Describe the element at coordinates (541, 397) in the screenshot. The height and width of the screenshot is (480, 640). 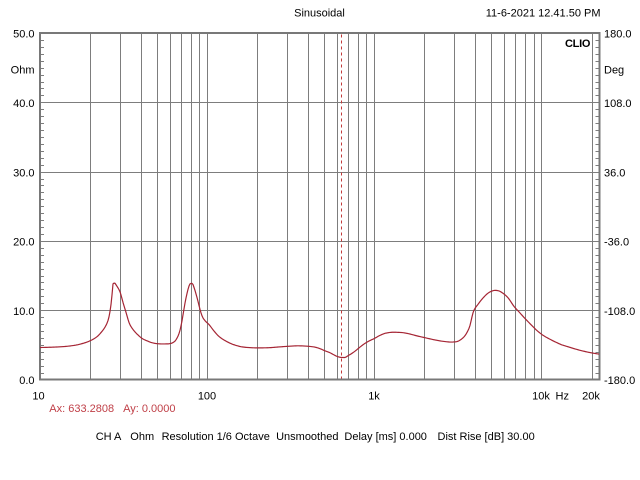
I see `svg-text: 10k` at that location.